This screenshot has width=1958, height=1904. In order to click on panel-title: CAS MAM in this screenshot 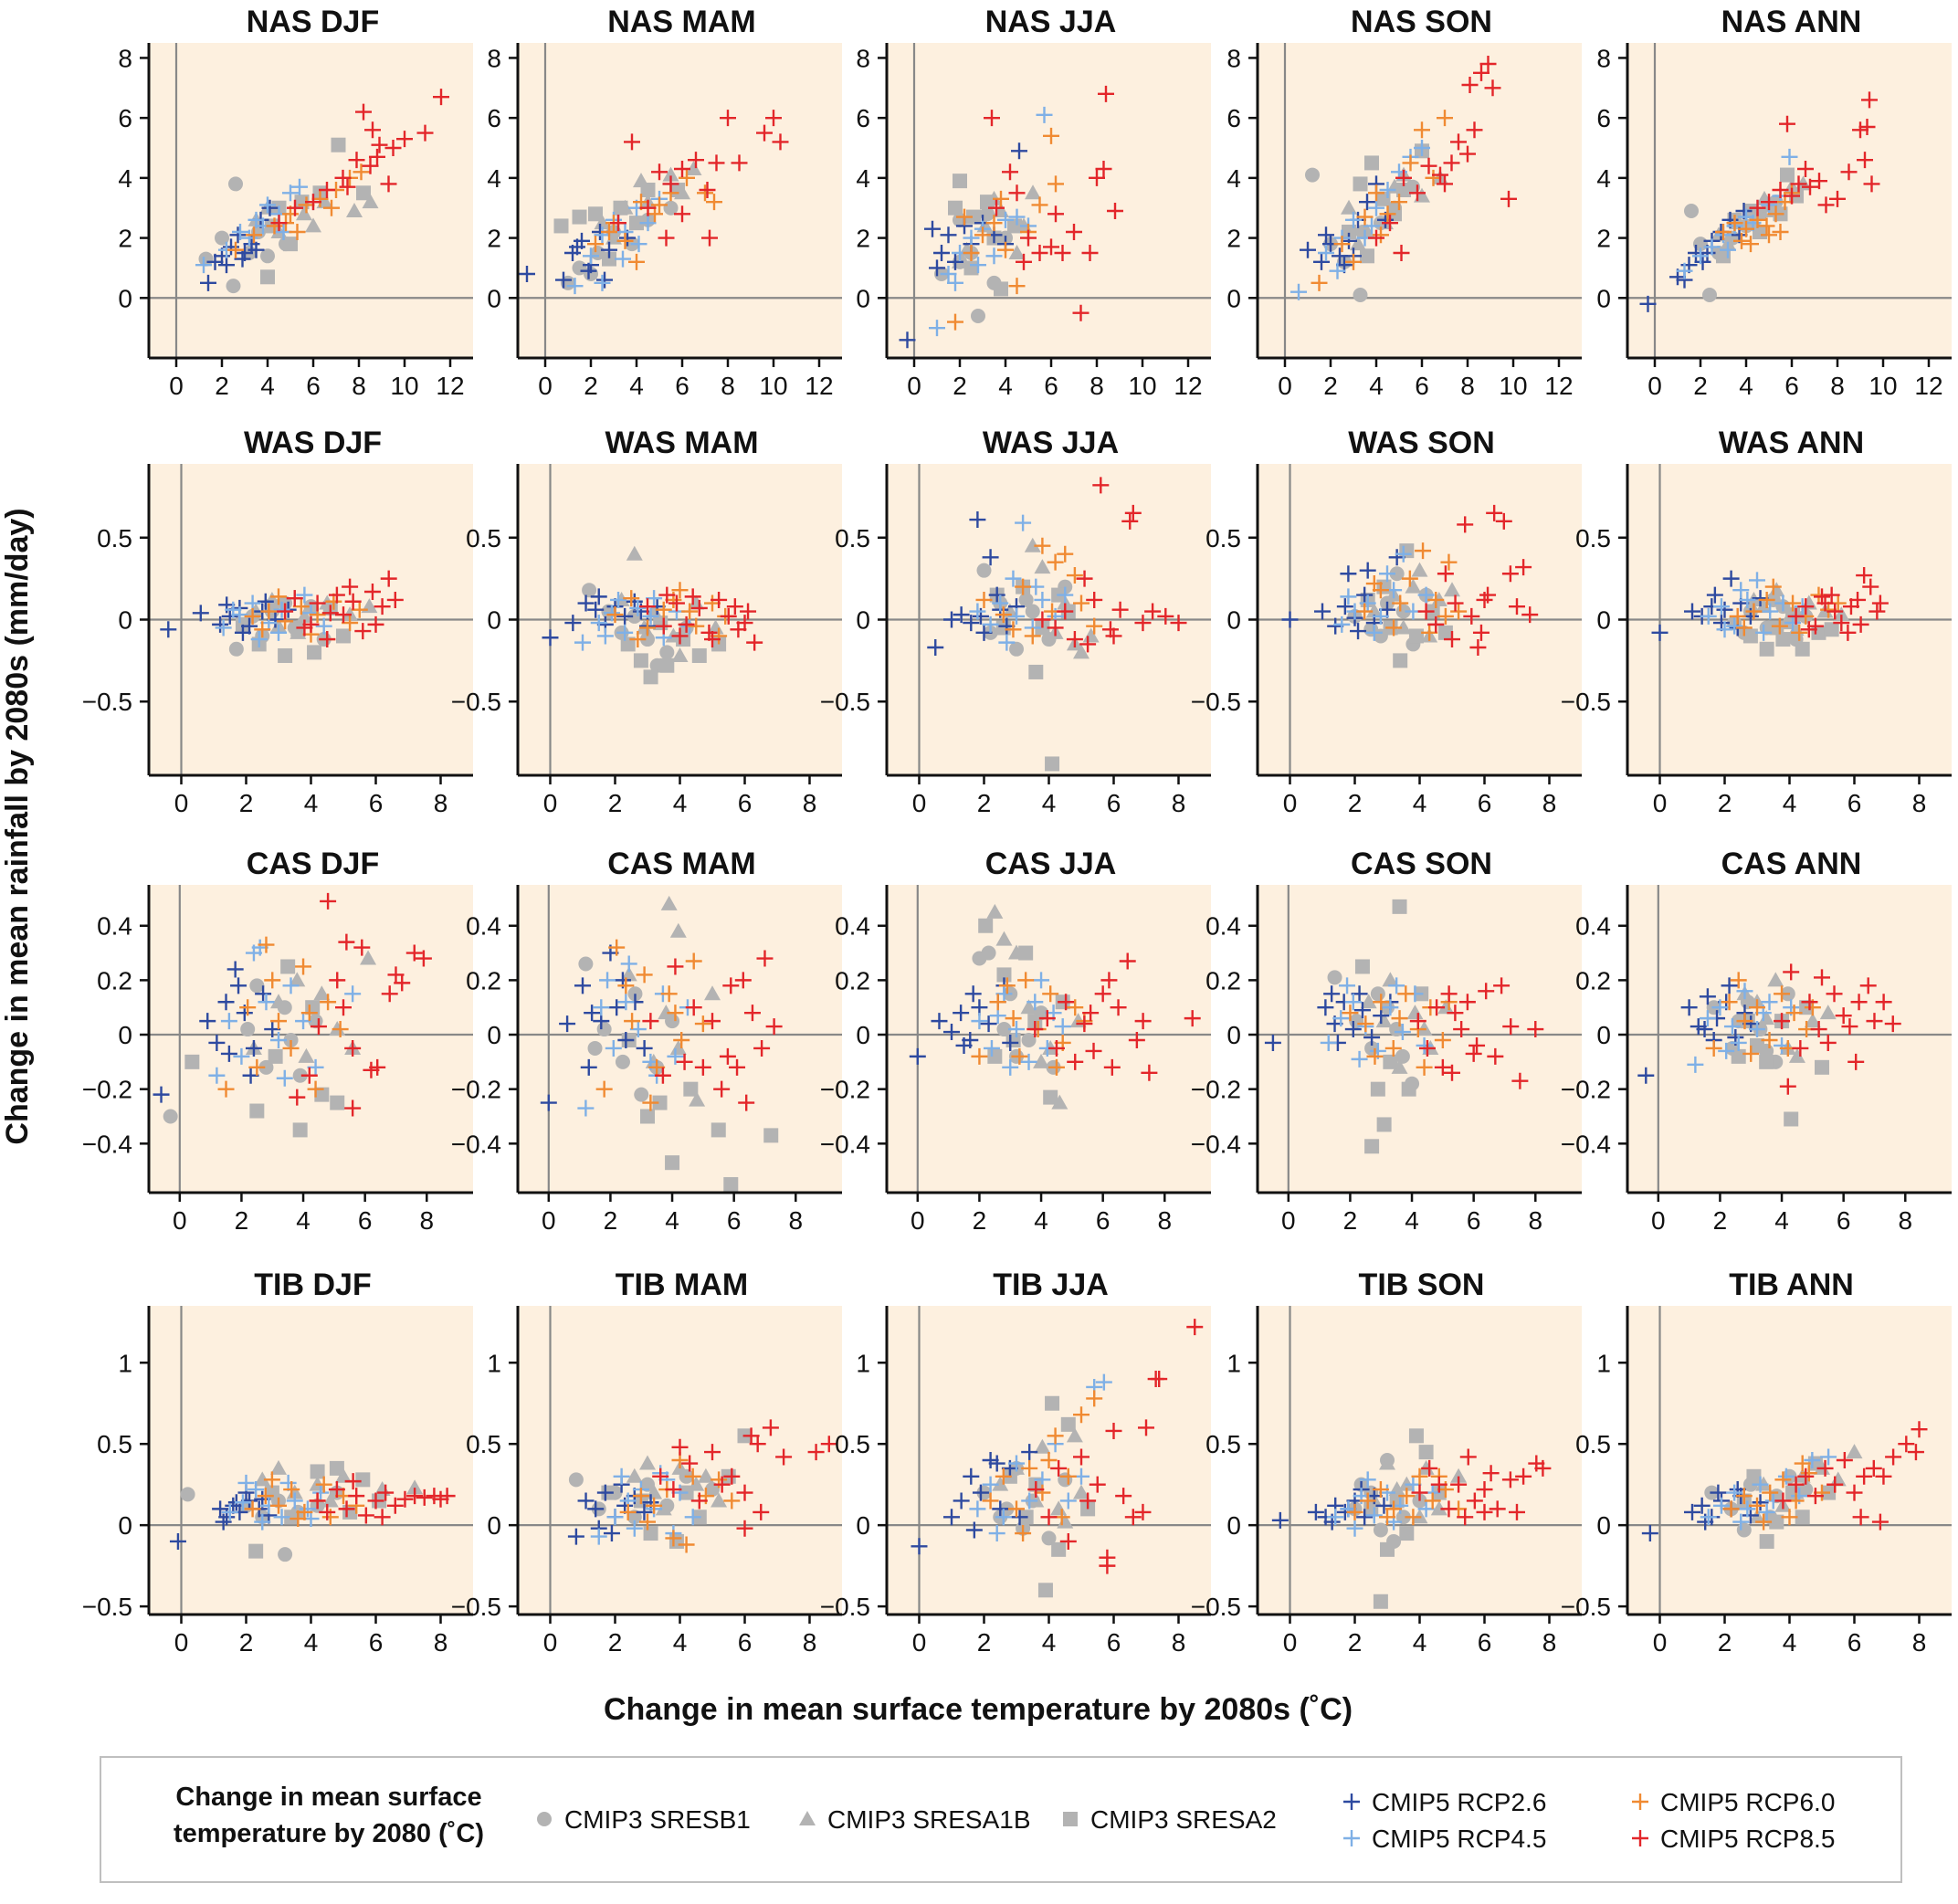, I will do `click(681, 864)`.